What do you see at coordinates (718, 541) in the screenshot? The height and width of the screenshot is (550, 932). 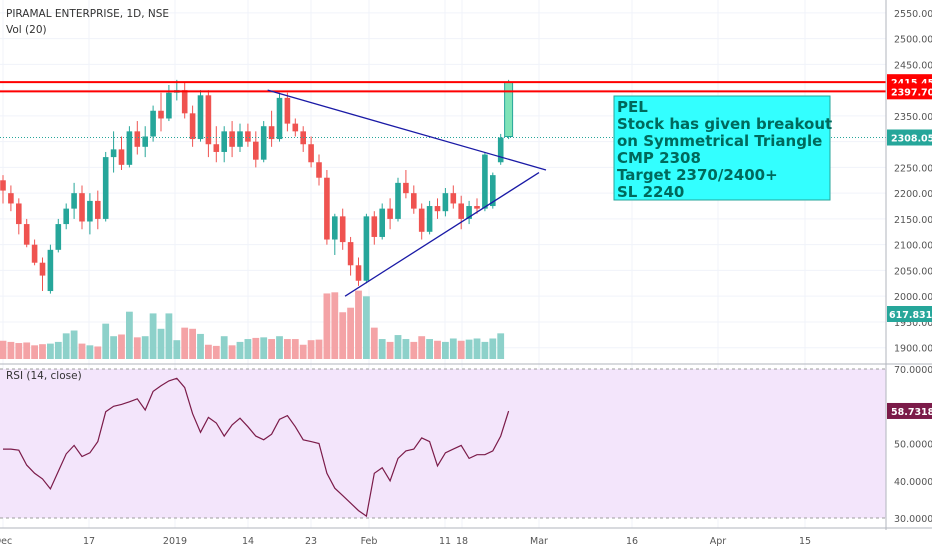 I see `time-tick-label: Apr` at bounding box center [718, 541].